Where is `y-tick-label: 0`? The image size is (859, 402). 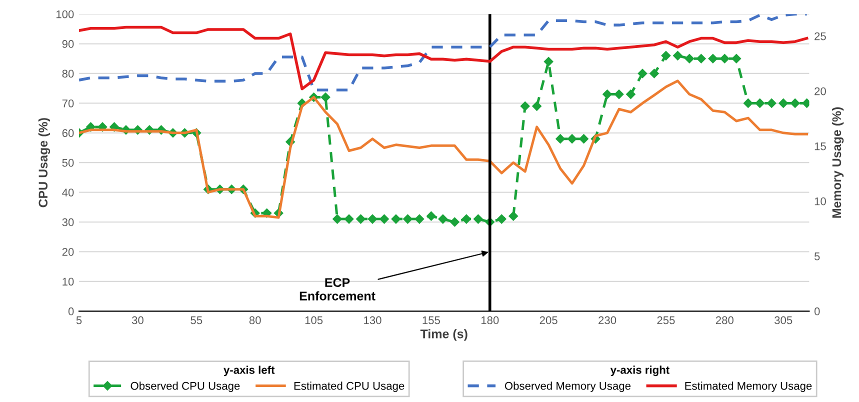
y-tick-label: 0 is located at coordinates (71, 311).